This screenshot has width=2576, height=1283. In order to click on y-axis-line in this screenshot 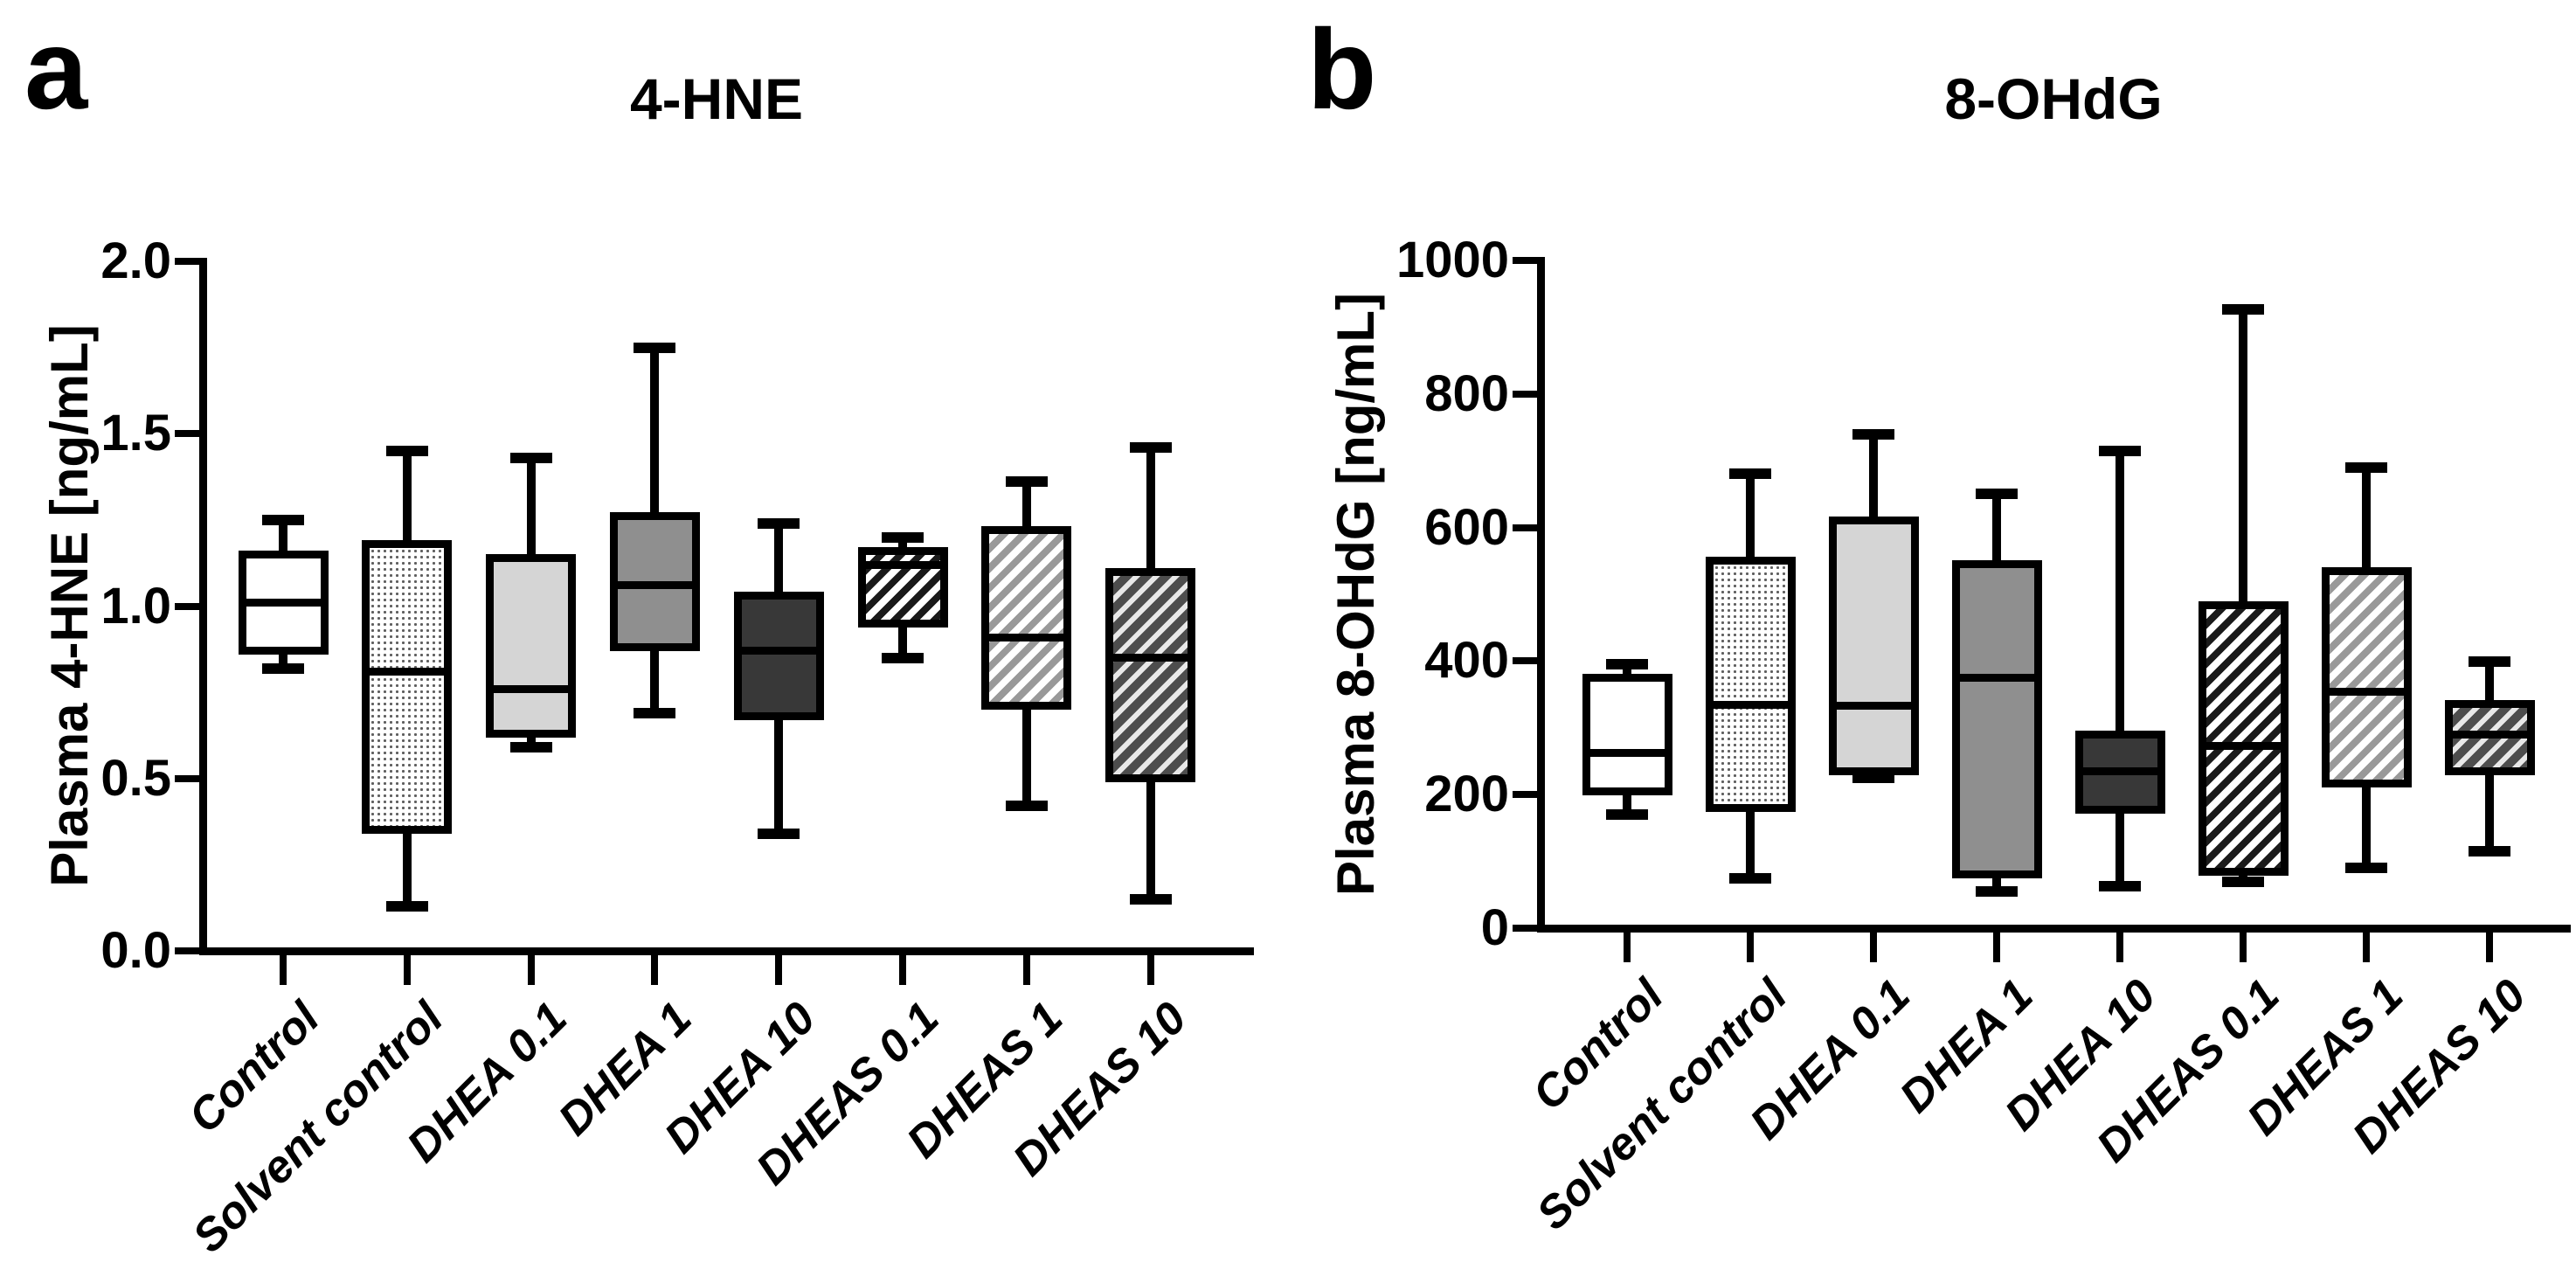, I will do `click(202, 606)`.